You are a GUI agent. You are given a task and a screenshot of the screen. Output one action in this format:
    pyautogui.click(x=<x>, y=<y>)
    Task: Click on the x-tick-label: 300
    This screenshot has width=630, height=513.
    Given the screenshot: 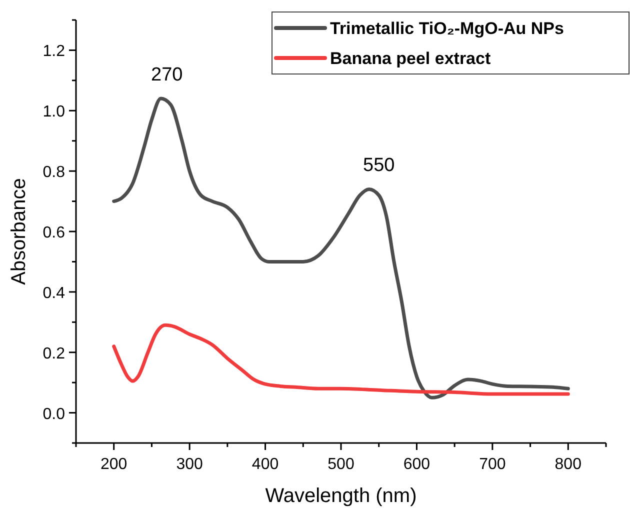 What is the action you would take?
    pyautogui.click(x=190, y=464)
    